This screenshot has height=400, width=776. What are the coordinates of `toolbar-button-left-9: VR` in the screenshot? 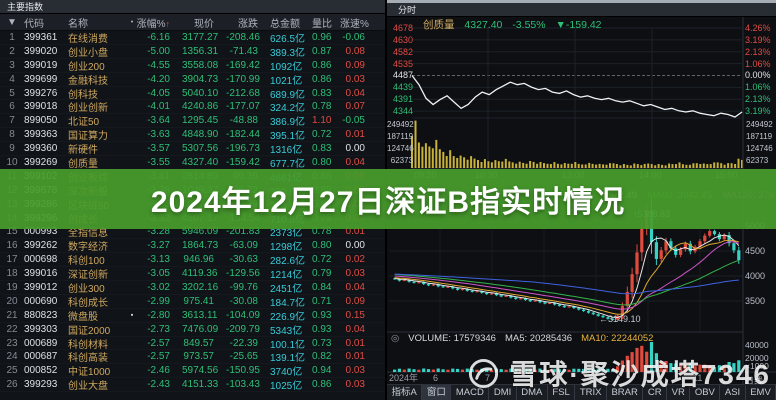 It's located at (679, 392).